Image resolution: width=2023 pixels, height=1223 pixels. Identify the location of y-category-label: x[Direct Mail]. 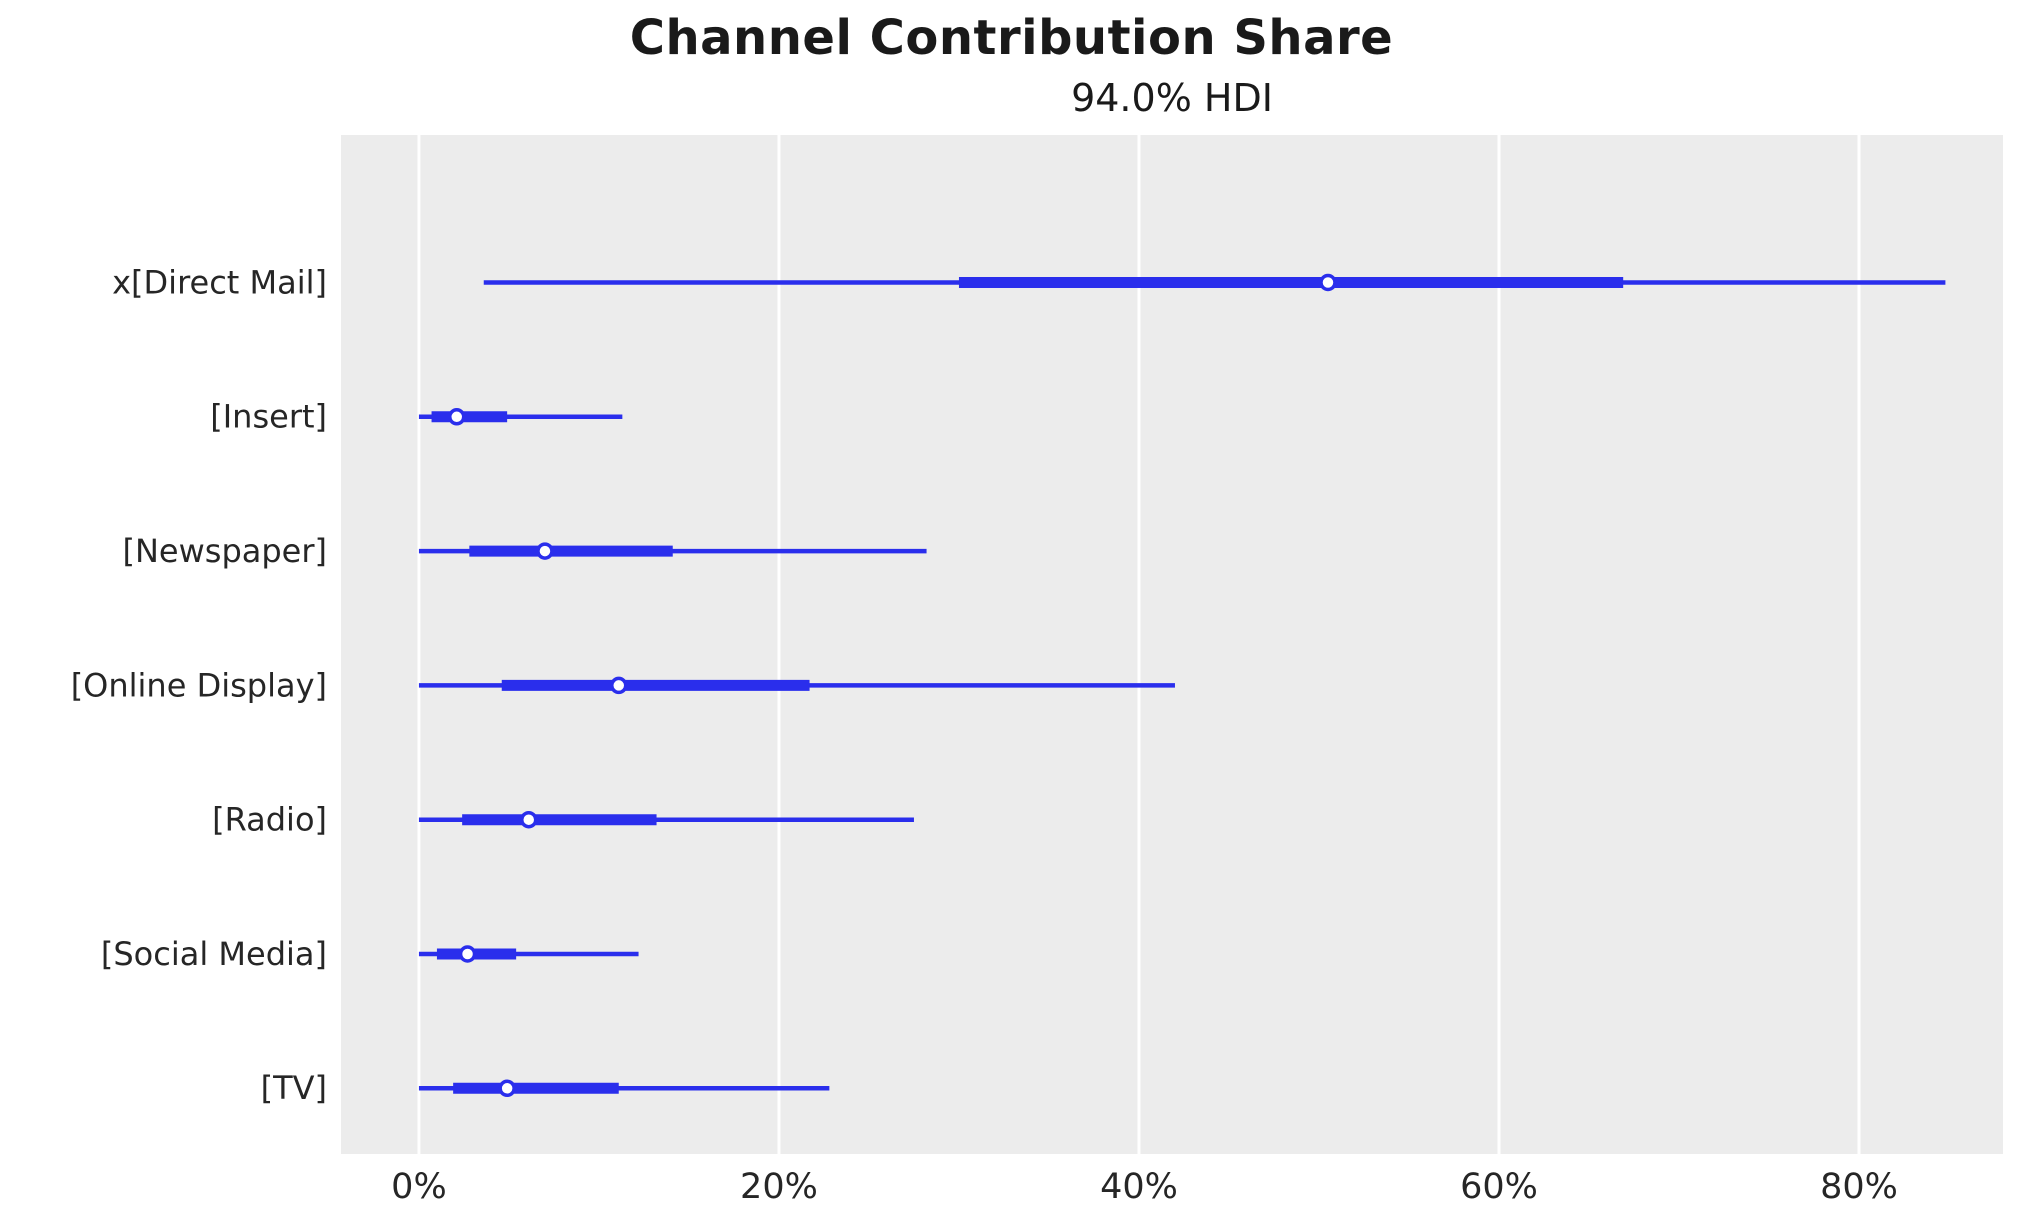
(219, 282).